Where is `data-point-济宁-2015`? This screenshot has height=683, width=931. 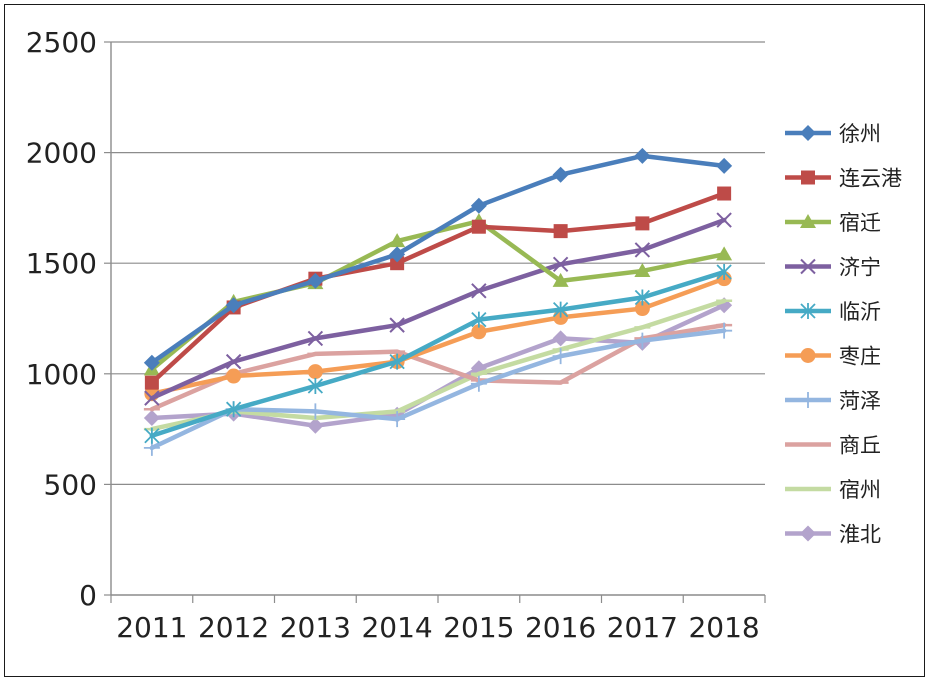 data-point-济宁-2015 is located at coordinates (479, 291).